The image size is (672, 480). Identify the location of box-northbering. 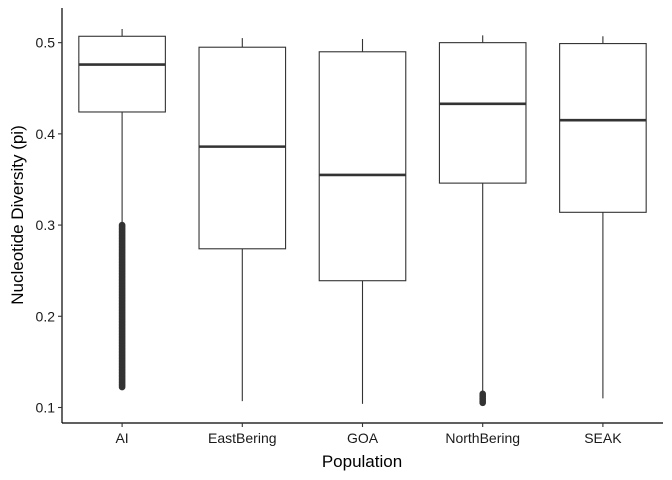
(482, 221).